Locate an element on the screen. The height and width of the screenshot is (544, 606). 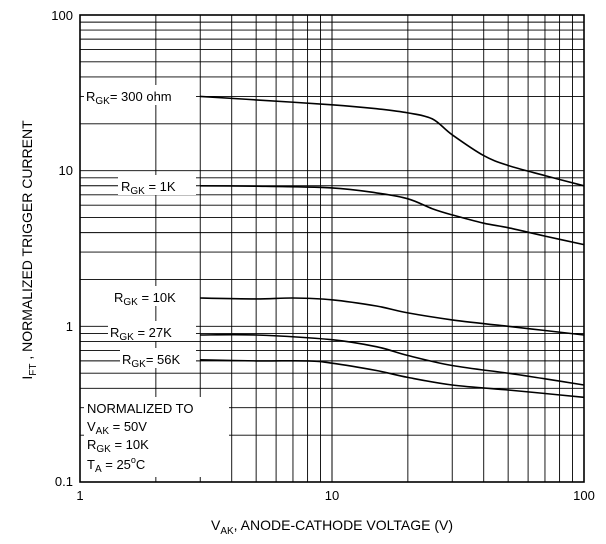
series-label-bg-10k is located at coordinates (154, 296).